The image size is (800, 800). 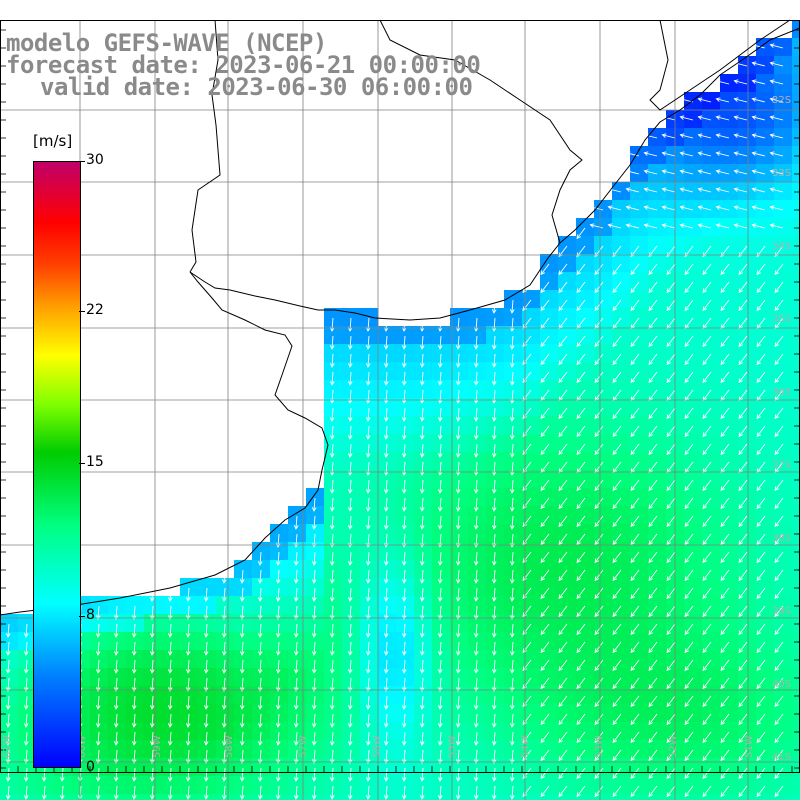 What do you see at coordinates (57, 464) in the screenshot?
I see `colorbar-gradient` at bounding box center [57, 464].